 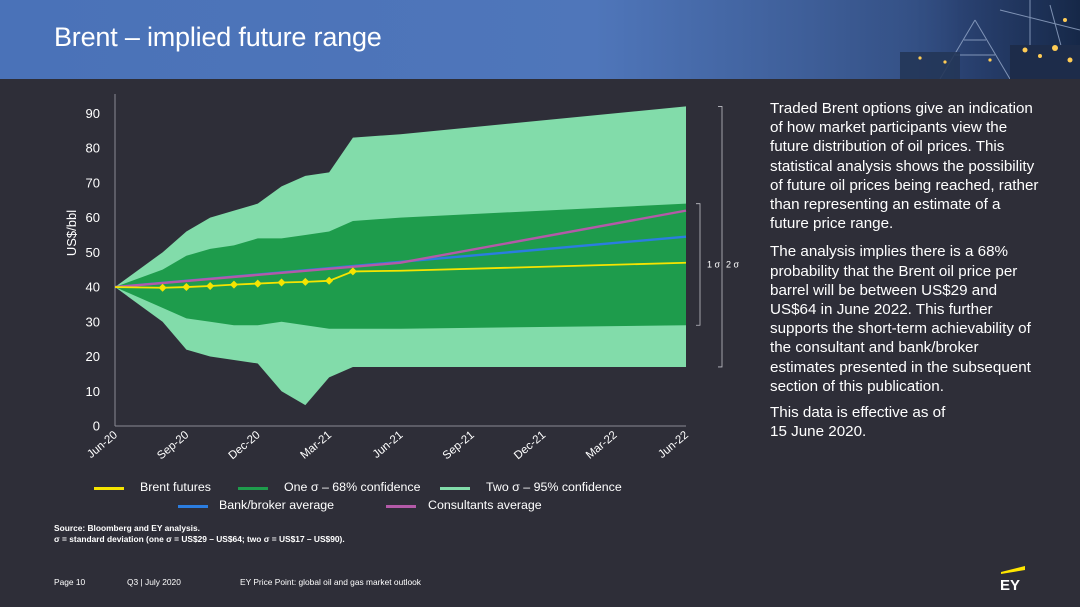 What do you see at coordinates (93, 113) in the screenshot?
I see `y-tick-label: 90` at bounding box center [93, 113].